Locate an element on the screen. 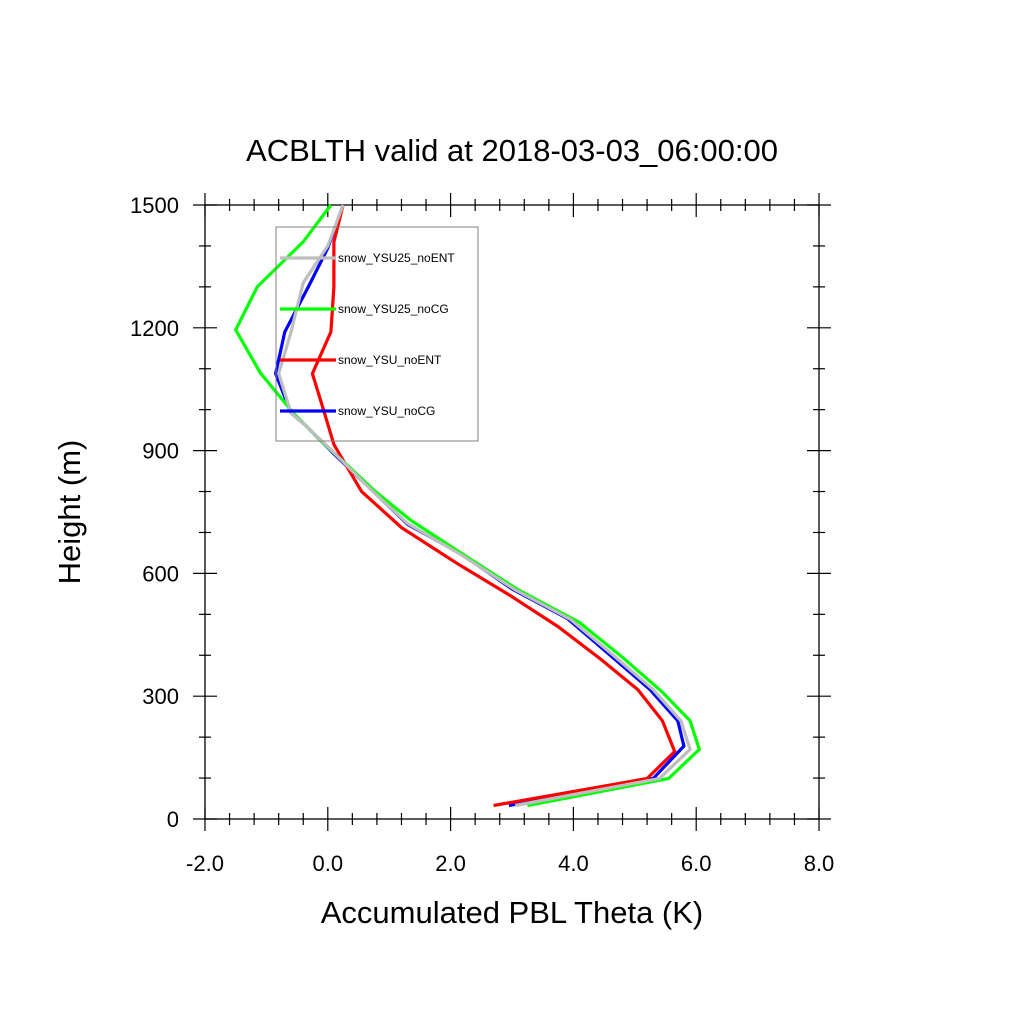  y-tick-label: 1500 is located at coordinates (154, 205).